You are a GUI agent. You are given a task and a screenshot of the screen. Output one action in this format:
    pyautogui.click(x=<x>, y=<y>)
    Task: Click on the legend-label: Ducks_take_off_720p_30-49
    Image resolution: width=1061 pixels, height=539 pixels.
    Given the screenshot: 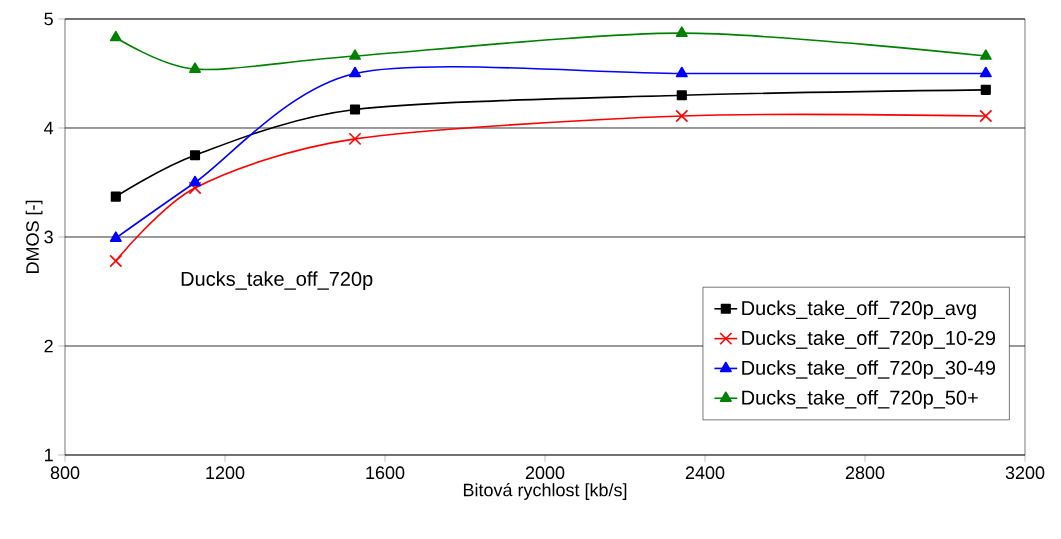 What is the action you would take?
    pyautogui.click(x=869, y=369)
    